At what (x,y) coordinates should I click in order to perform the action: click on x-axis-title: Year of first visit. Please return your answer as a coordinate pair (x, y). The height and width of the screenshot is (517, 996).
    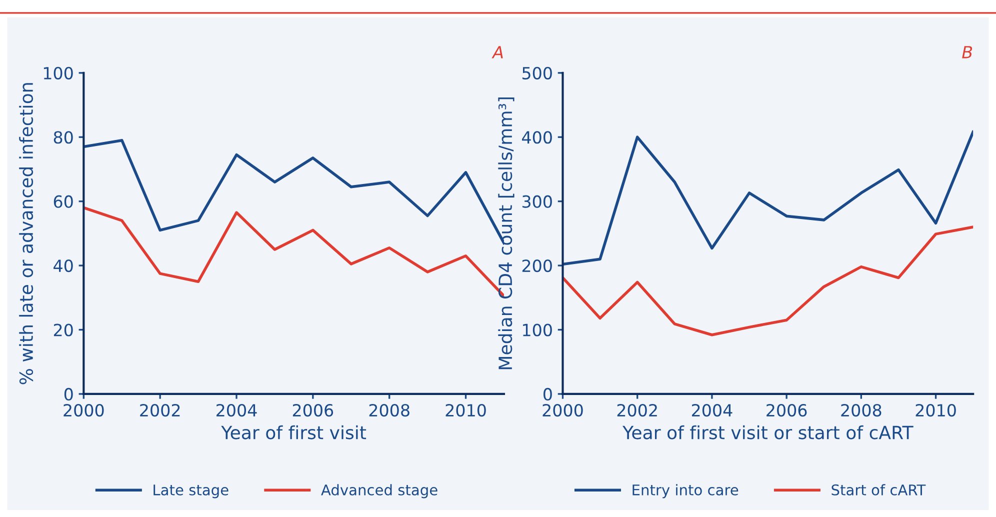
    Looking at the image, I should click on (293, 432).